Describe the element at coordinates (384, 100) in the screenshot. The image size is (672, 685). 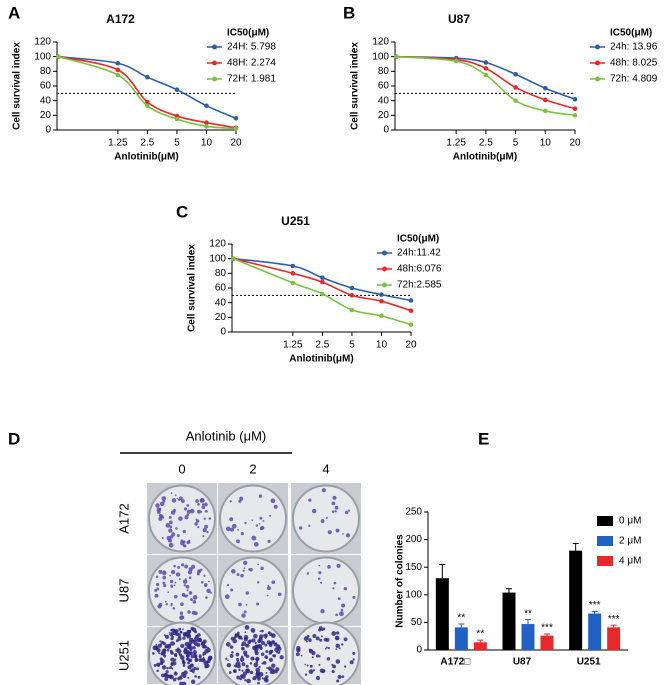
I see `y-tick-label: 40` at that location.